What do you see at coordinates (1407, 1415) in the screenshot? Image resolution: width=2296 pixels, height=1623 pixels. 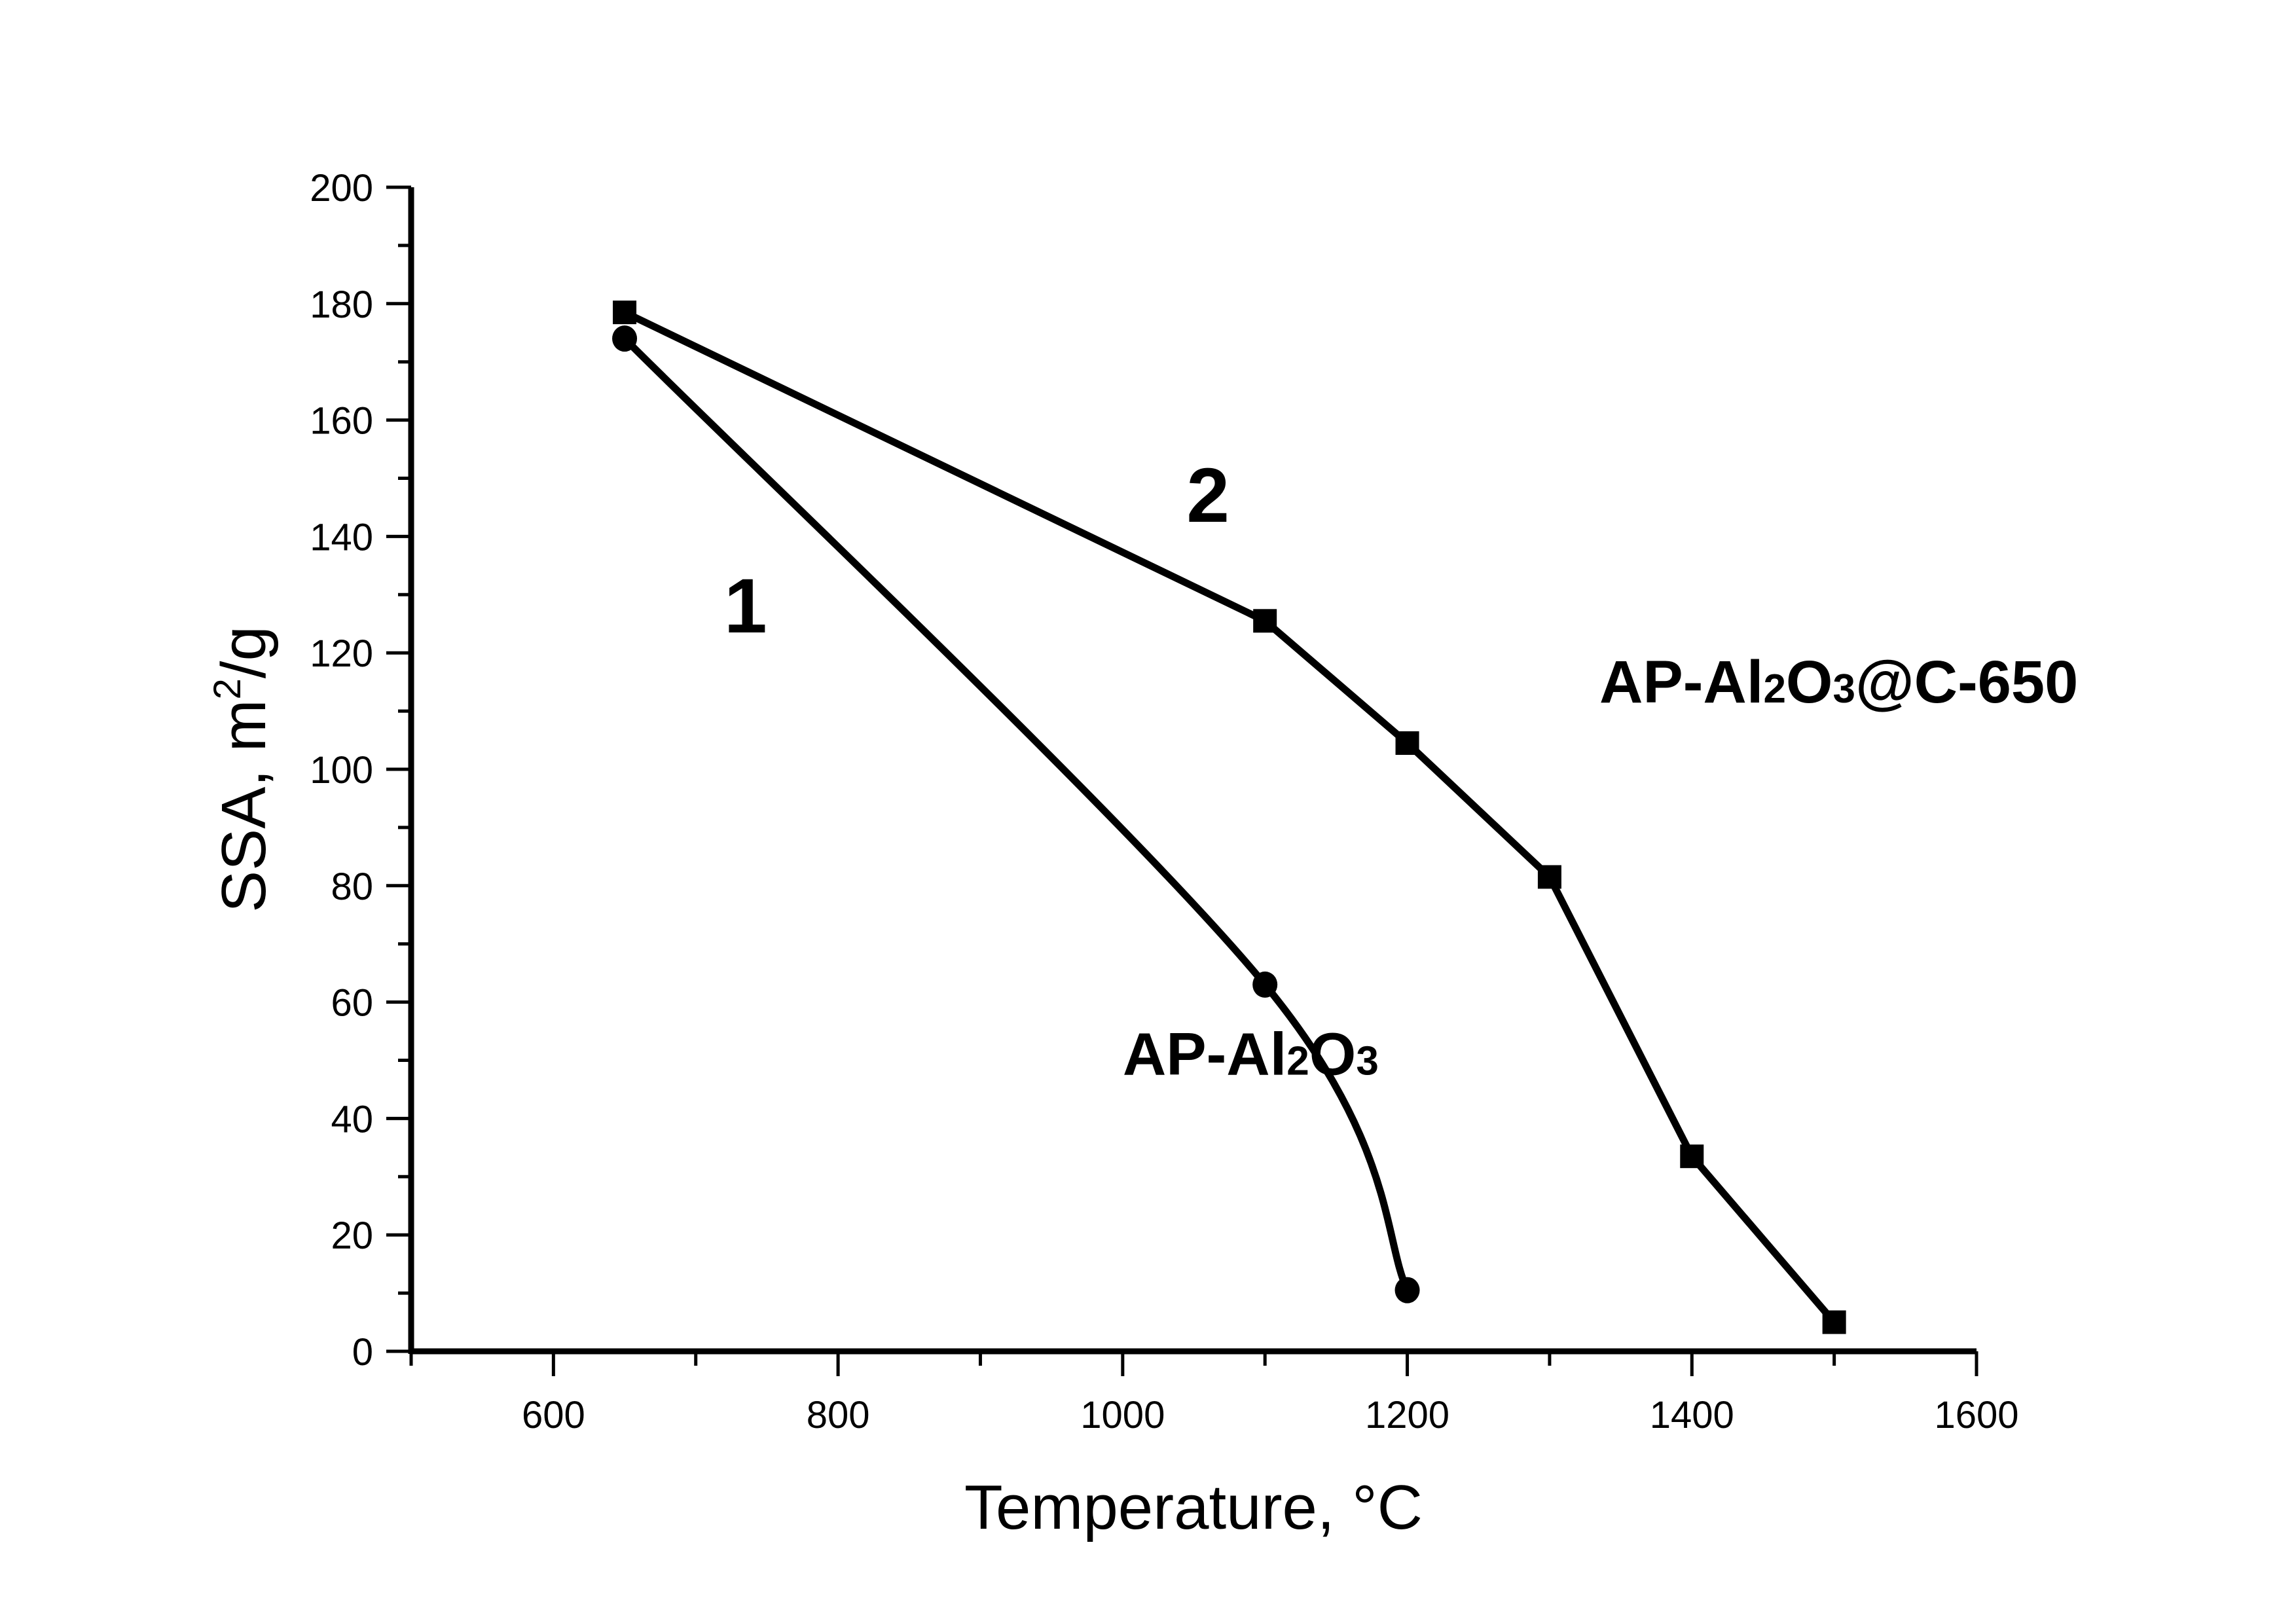 I see `x-tick-label: 1200` at bounding box center [1407, 1415].